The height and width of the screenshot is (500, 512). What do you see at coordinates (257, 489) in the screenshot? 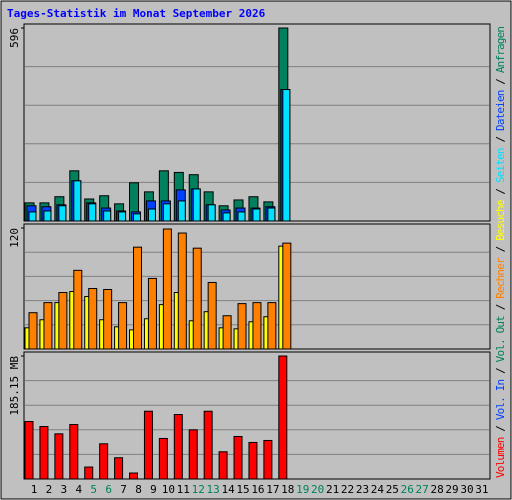
I see `x-tick-label: 16` at bounding box center [257, 489].